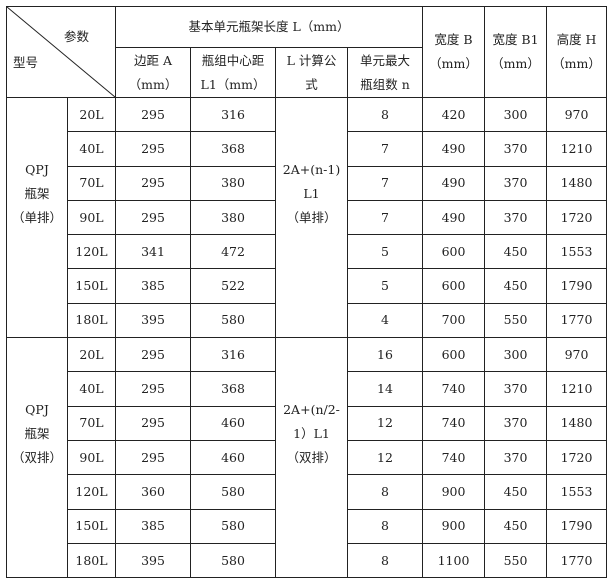 The height and width of the screenshot is (578, 608). What do you see at coordinates (576, 423) in the screenshot?
I see `height-h-cell: 1480` at bounding box center [576, 423].